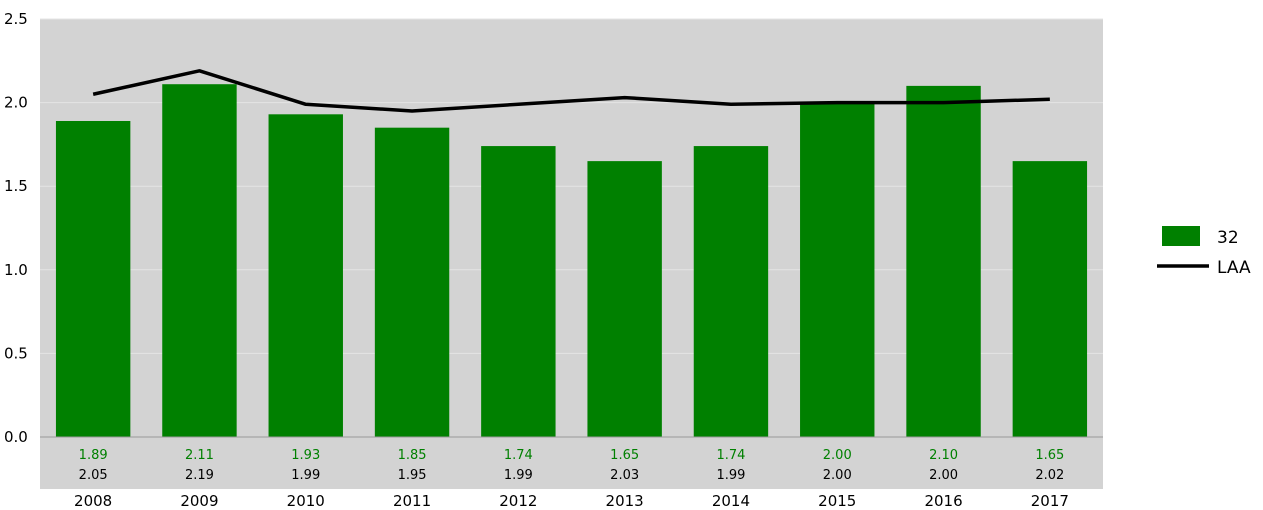 This screenshot has height=510, width=1263. I want to click on bar-value-label: 1.93, so click(305, 455).